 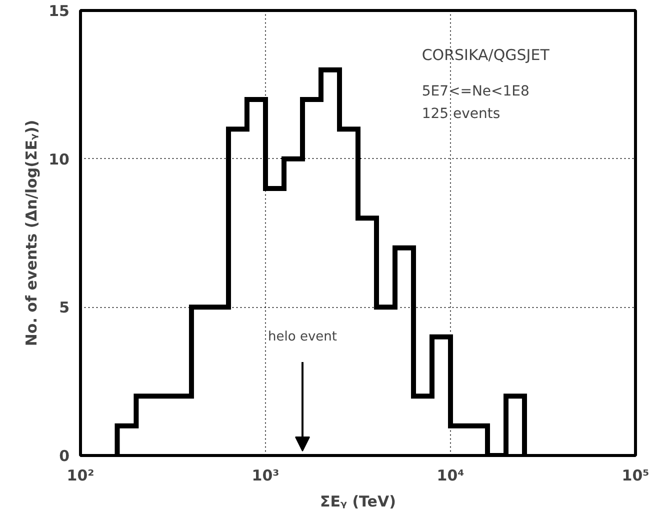 I want to click on annotation: 5E7<=Ne<1E8, so click(x=476, y=92).